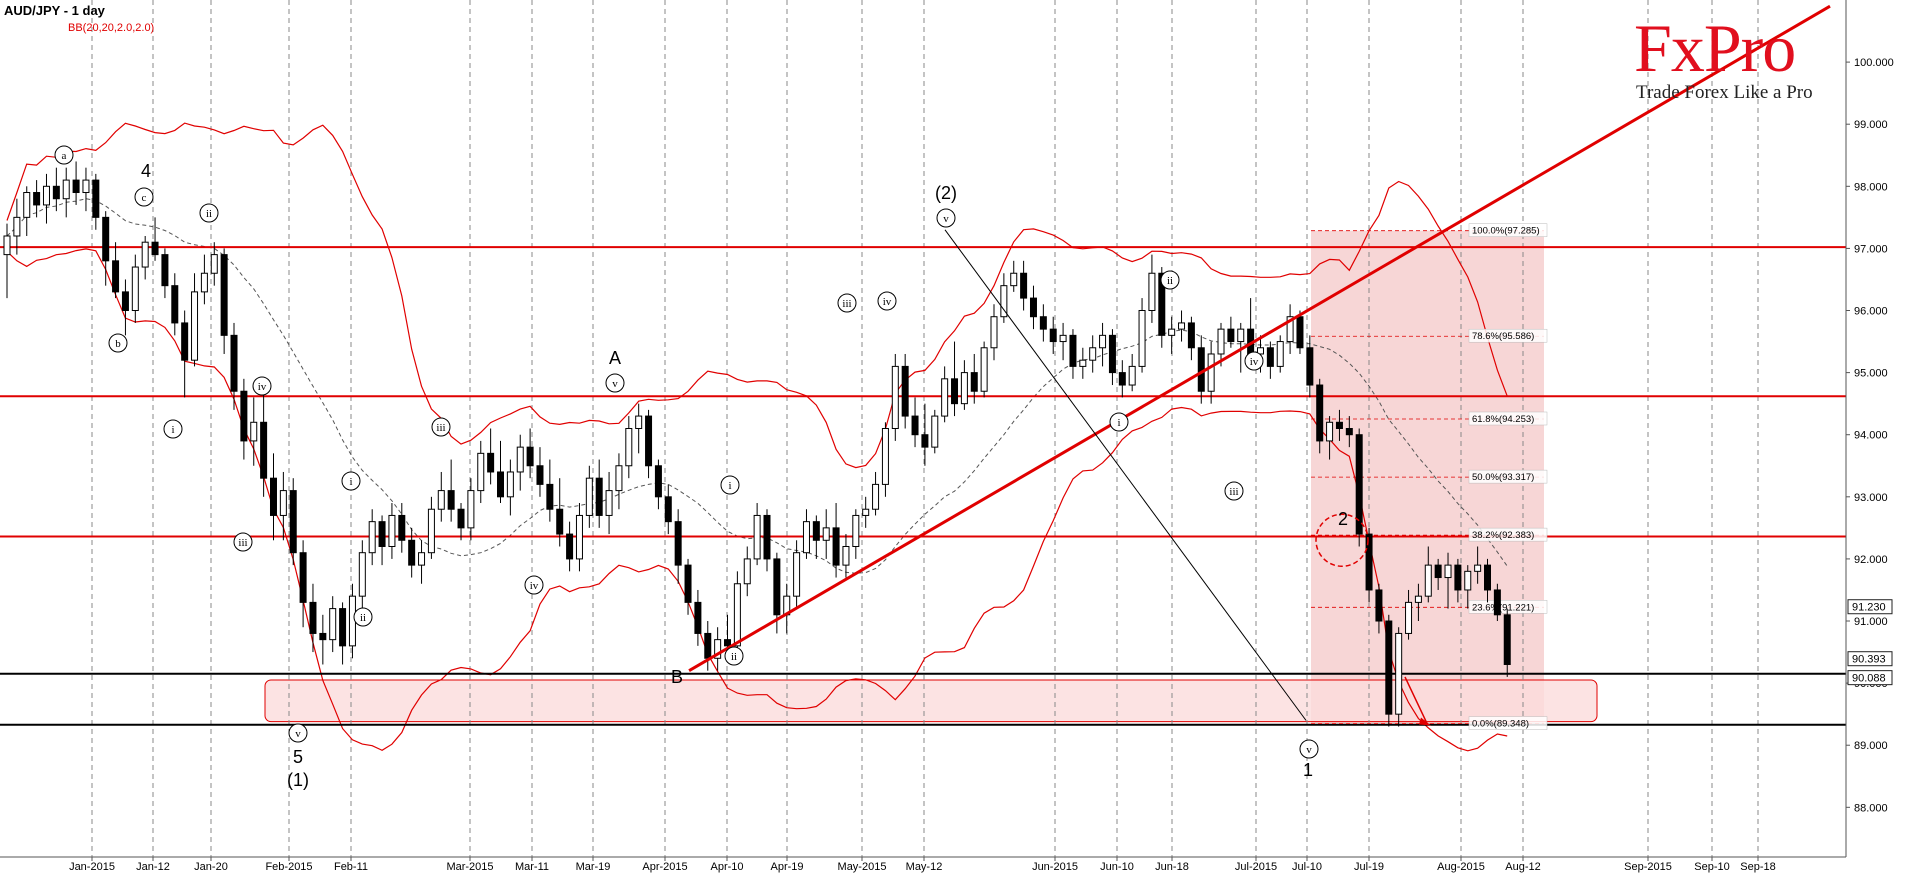 The height and width of the screenshot is (876, 1906). I want to click on wave-label-v: v, so click(1309, 749).